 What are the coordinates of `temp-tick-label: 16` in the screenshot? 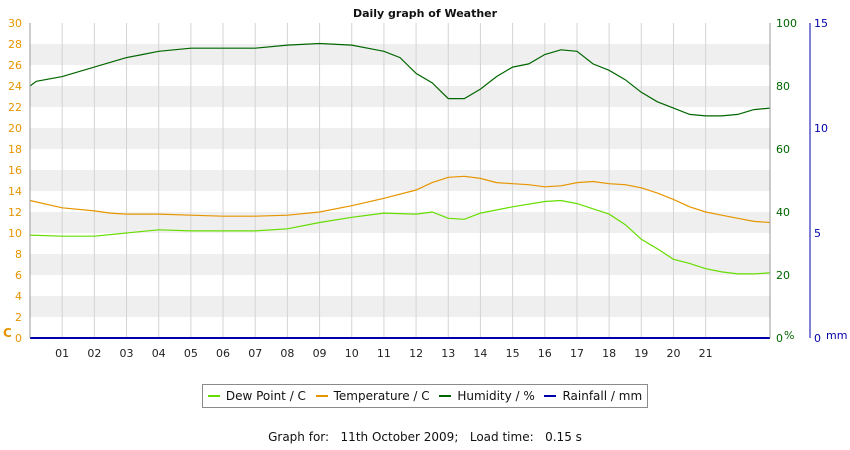 It's located at (15, 170).